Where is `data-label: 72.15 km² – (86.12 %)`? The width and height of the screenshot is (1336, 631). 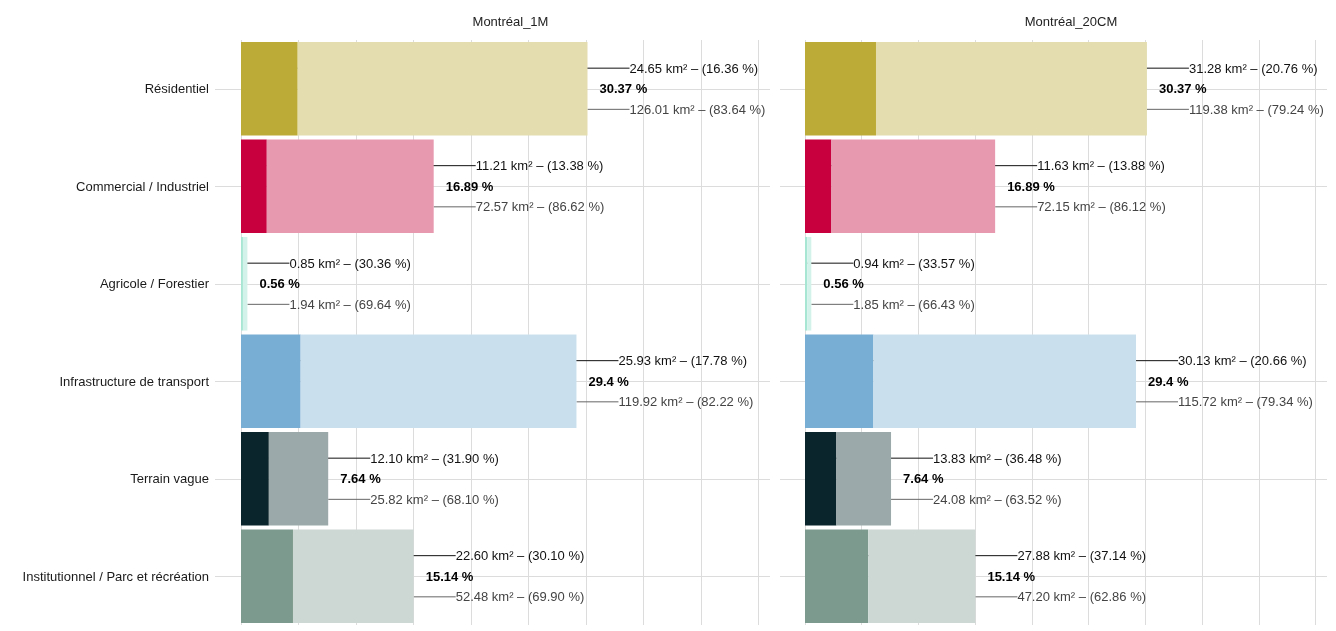 data-label: 72.15 km² – (86.12 %) is located at coordinates (1101, 207).